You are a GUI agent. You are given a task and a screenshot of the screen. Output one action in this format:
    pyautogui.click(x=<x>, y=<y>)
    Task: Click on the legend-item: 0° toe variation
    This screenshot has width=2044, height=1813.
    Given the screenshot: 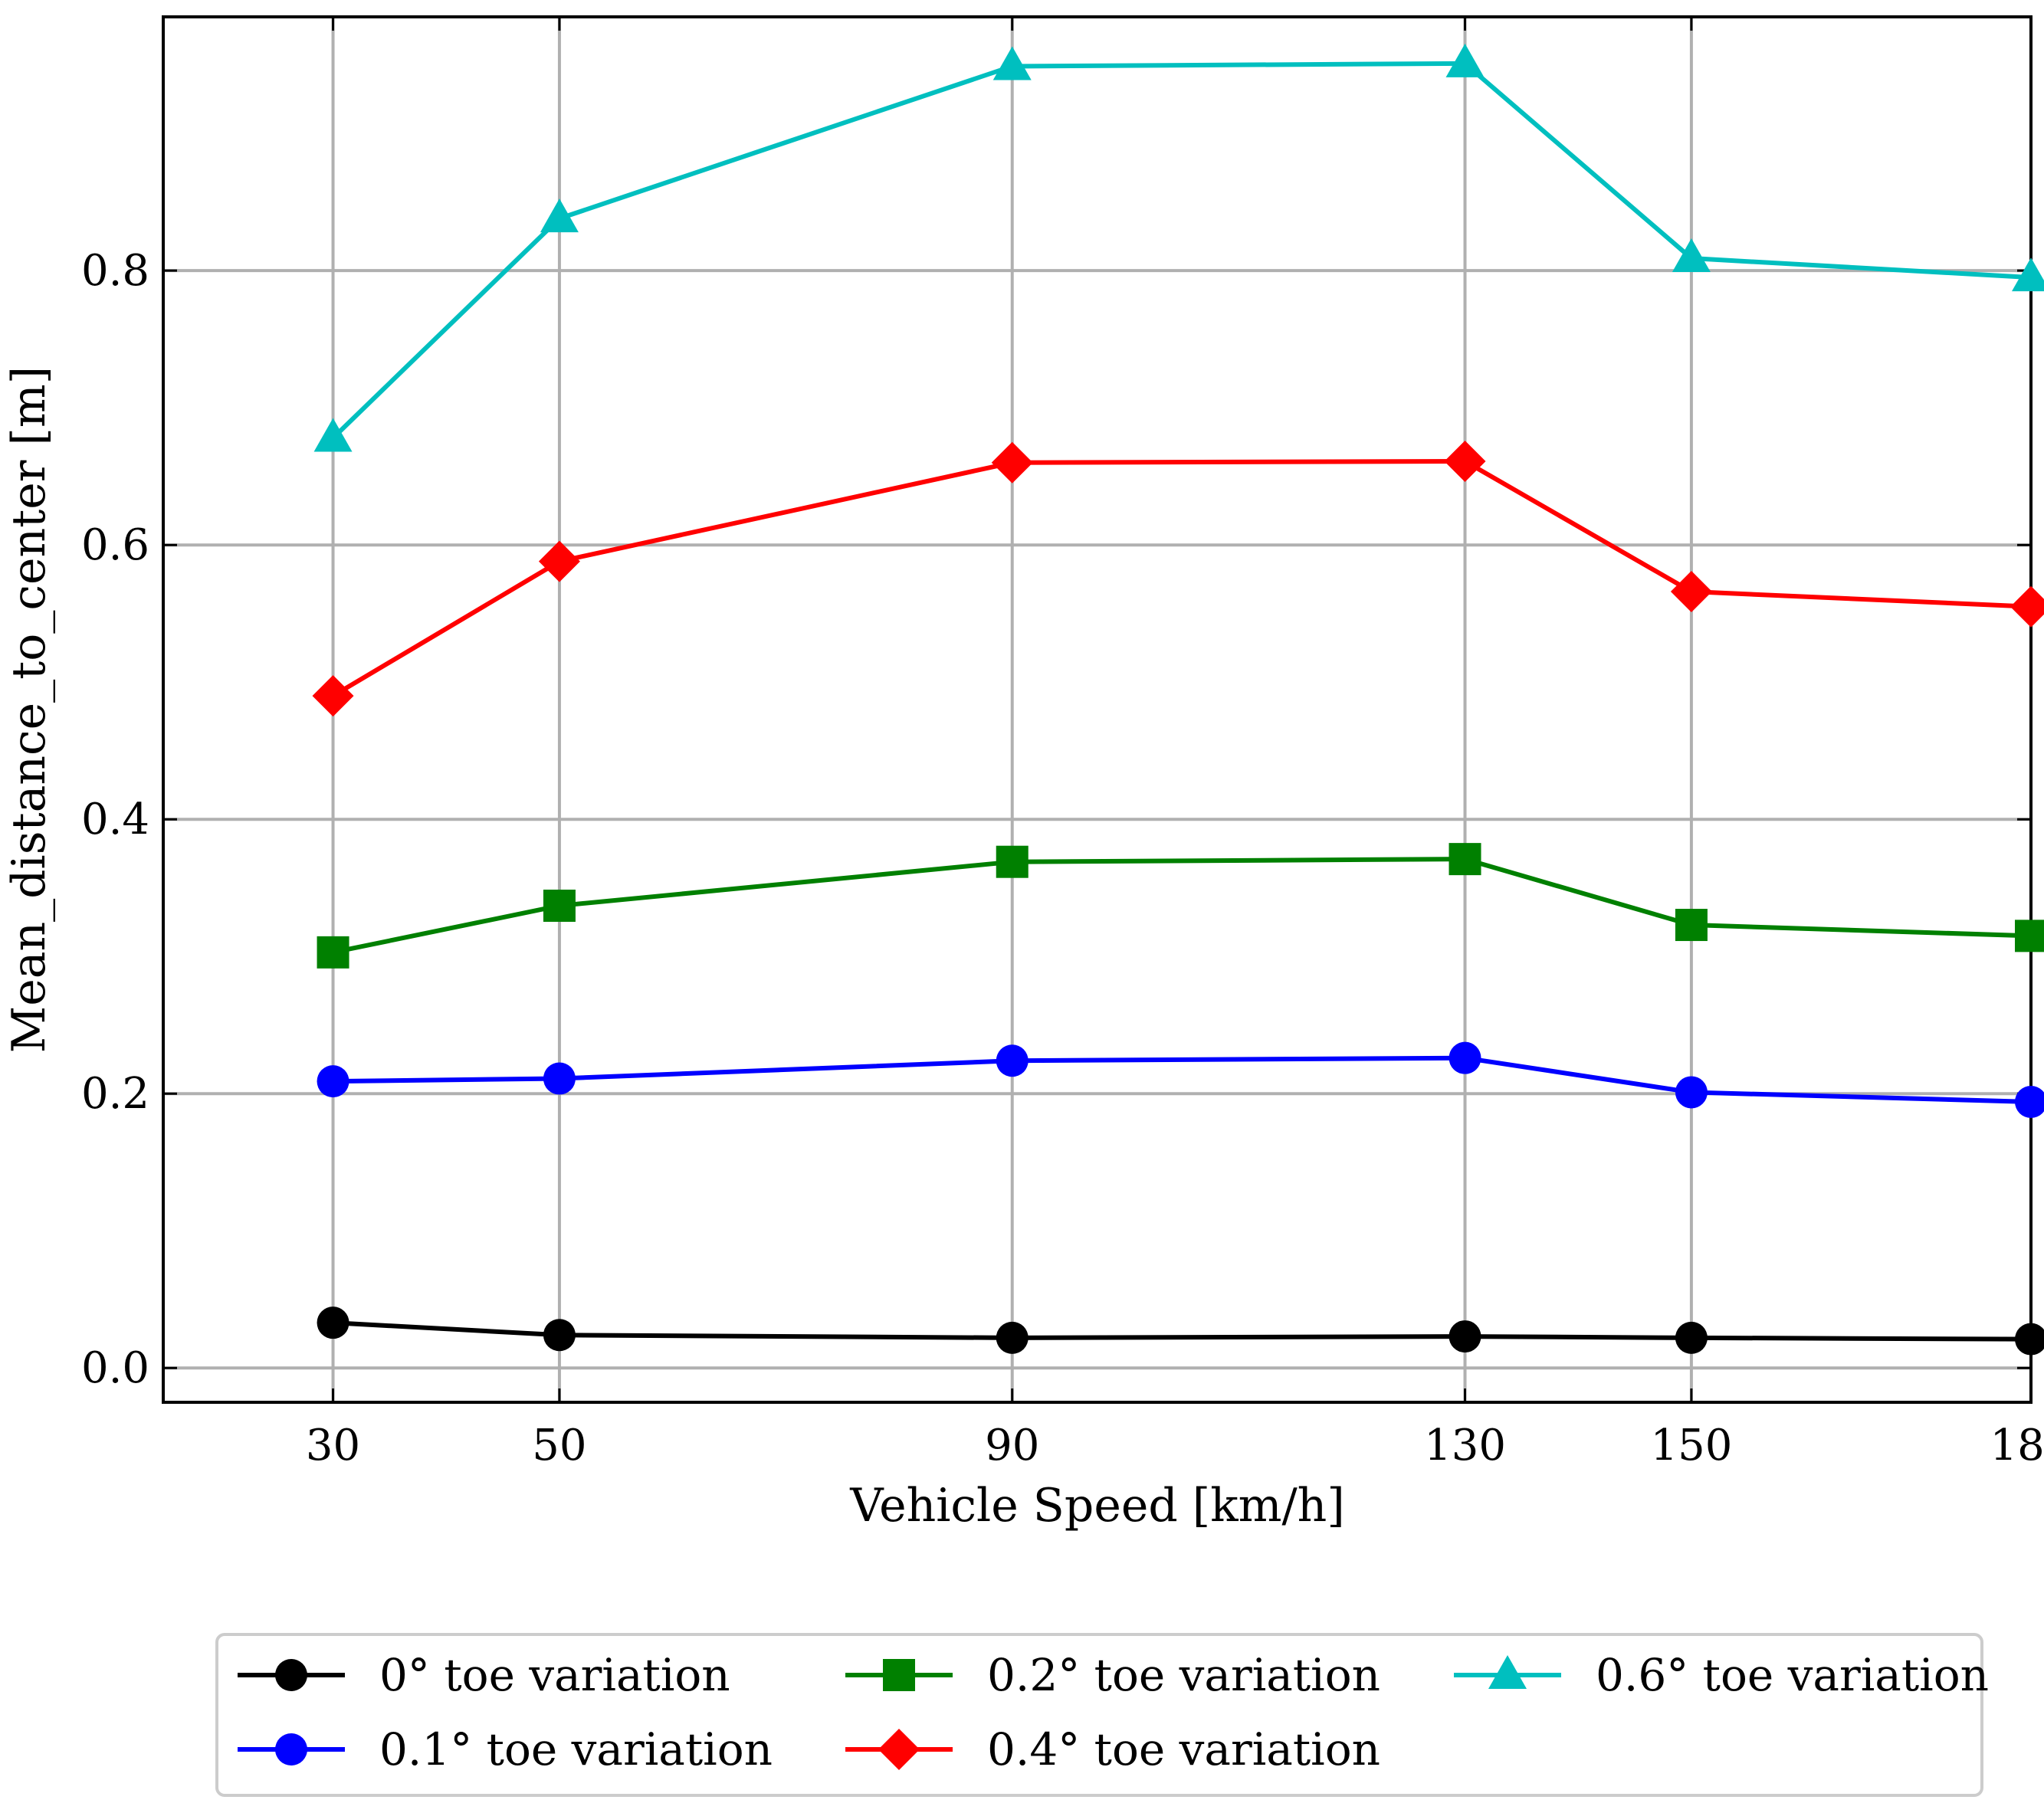 What is the action you would take?
    pyautogui.click(x=484, y=1675)
    